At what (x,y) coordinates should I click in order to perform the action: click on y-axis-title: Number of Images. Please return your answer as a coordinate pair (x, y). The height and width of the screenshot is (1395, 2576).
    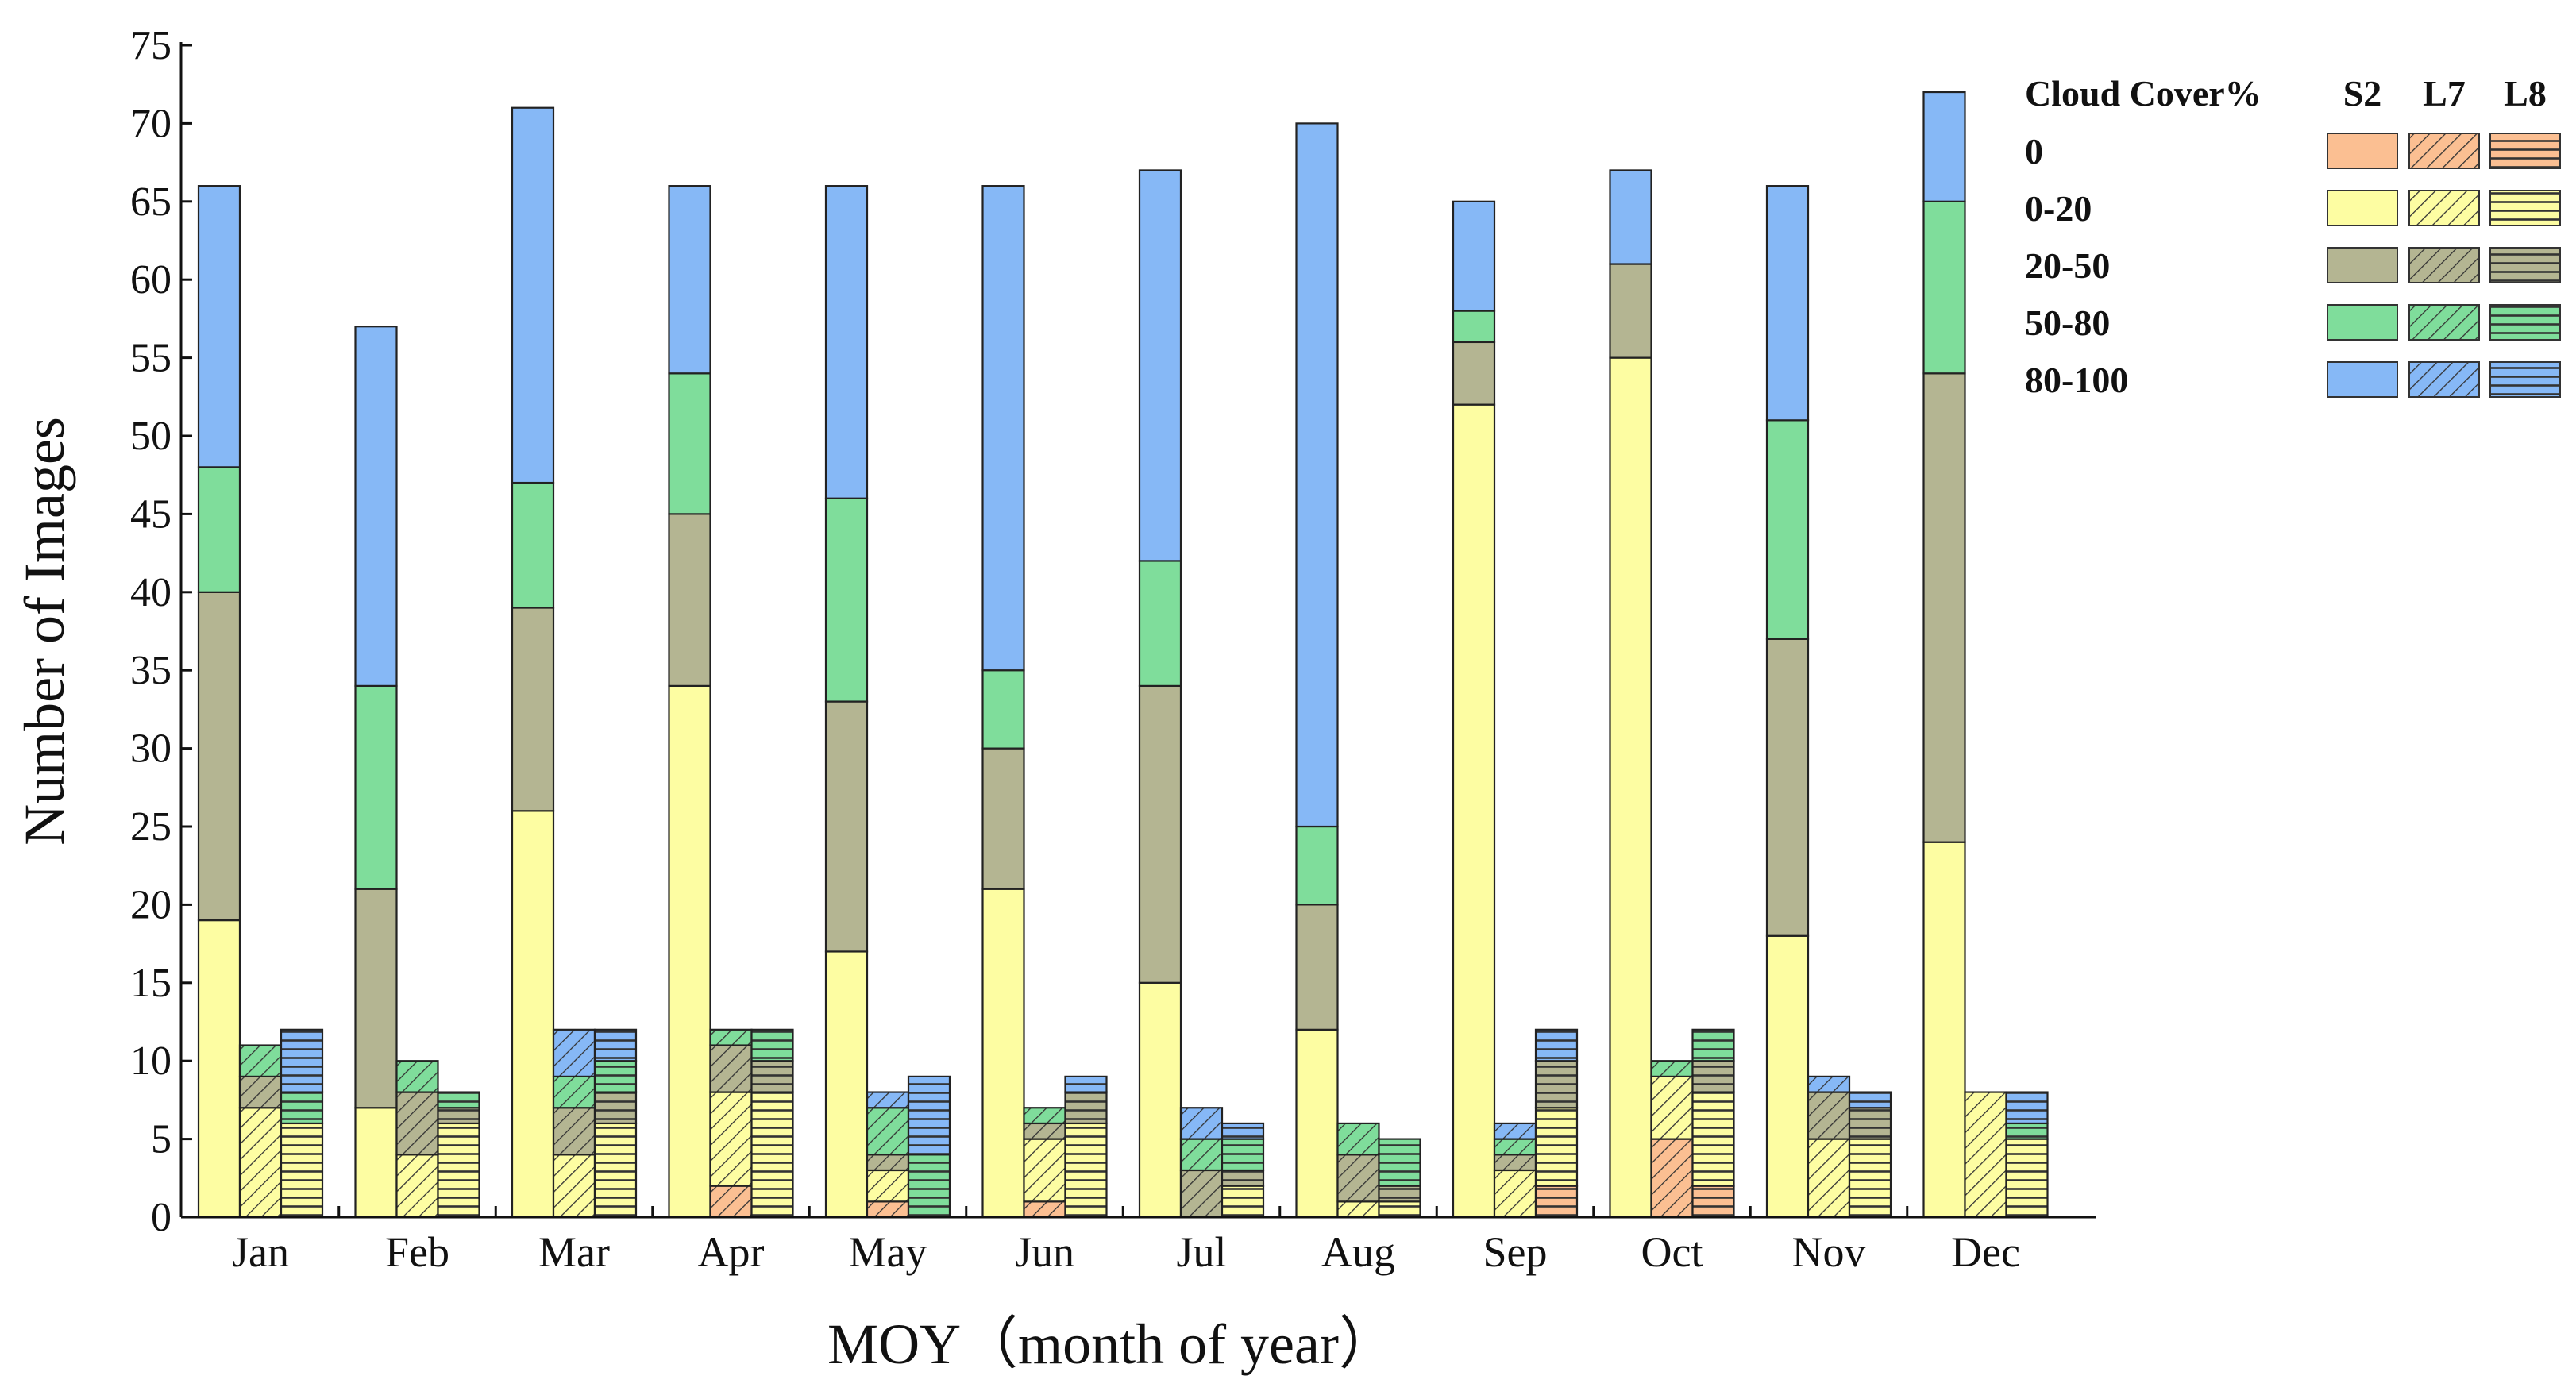
    Looking at the image, I should click on (44, 631).